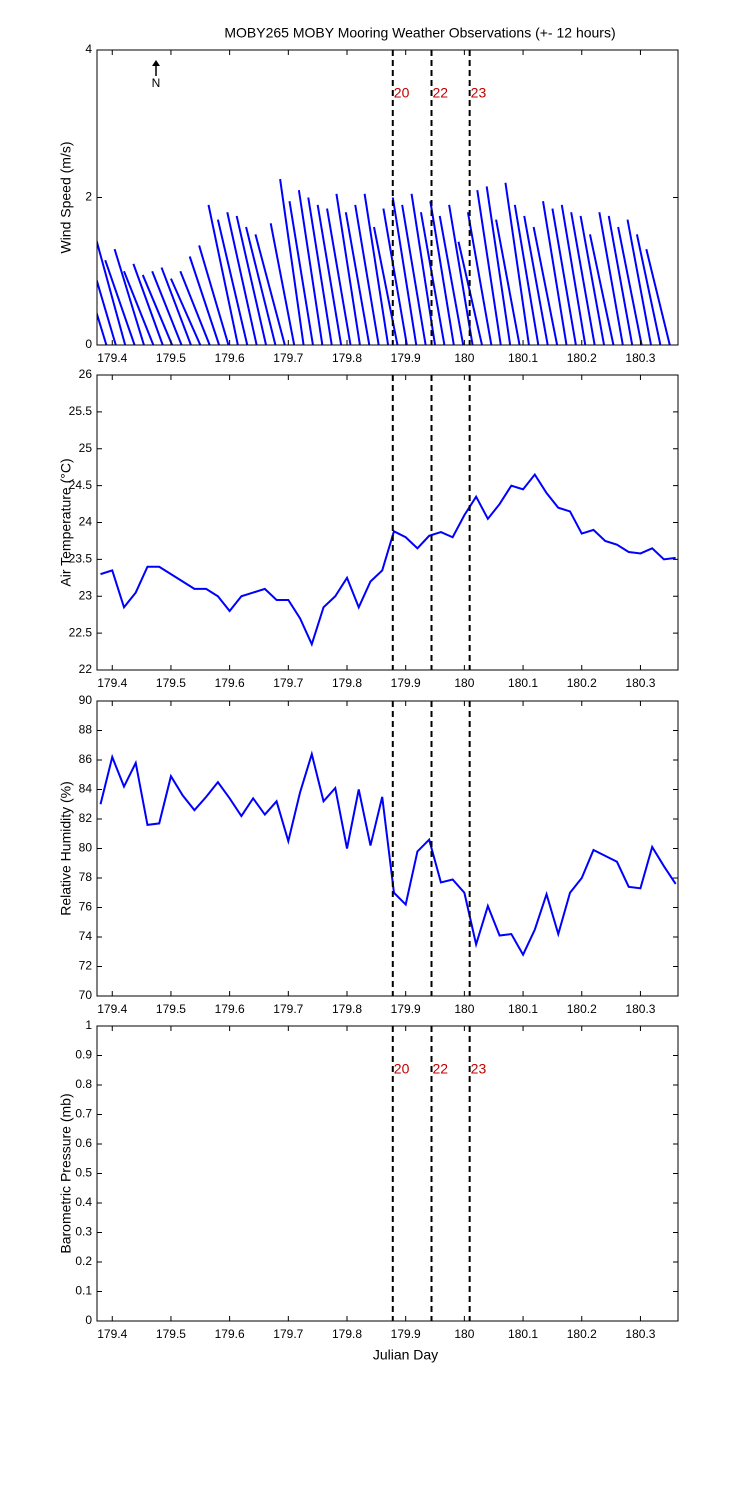 The width and height of the screenshot is (750, 1500). What do you see at coordinates (83, 1261) in the screenshot?
I see `y-tick-label: 0.2` at bounding box center [83, 1261].